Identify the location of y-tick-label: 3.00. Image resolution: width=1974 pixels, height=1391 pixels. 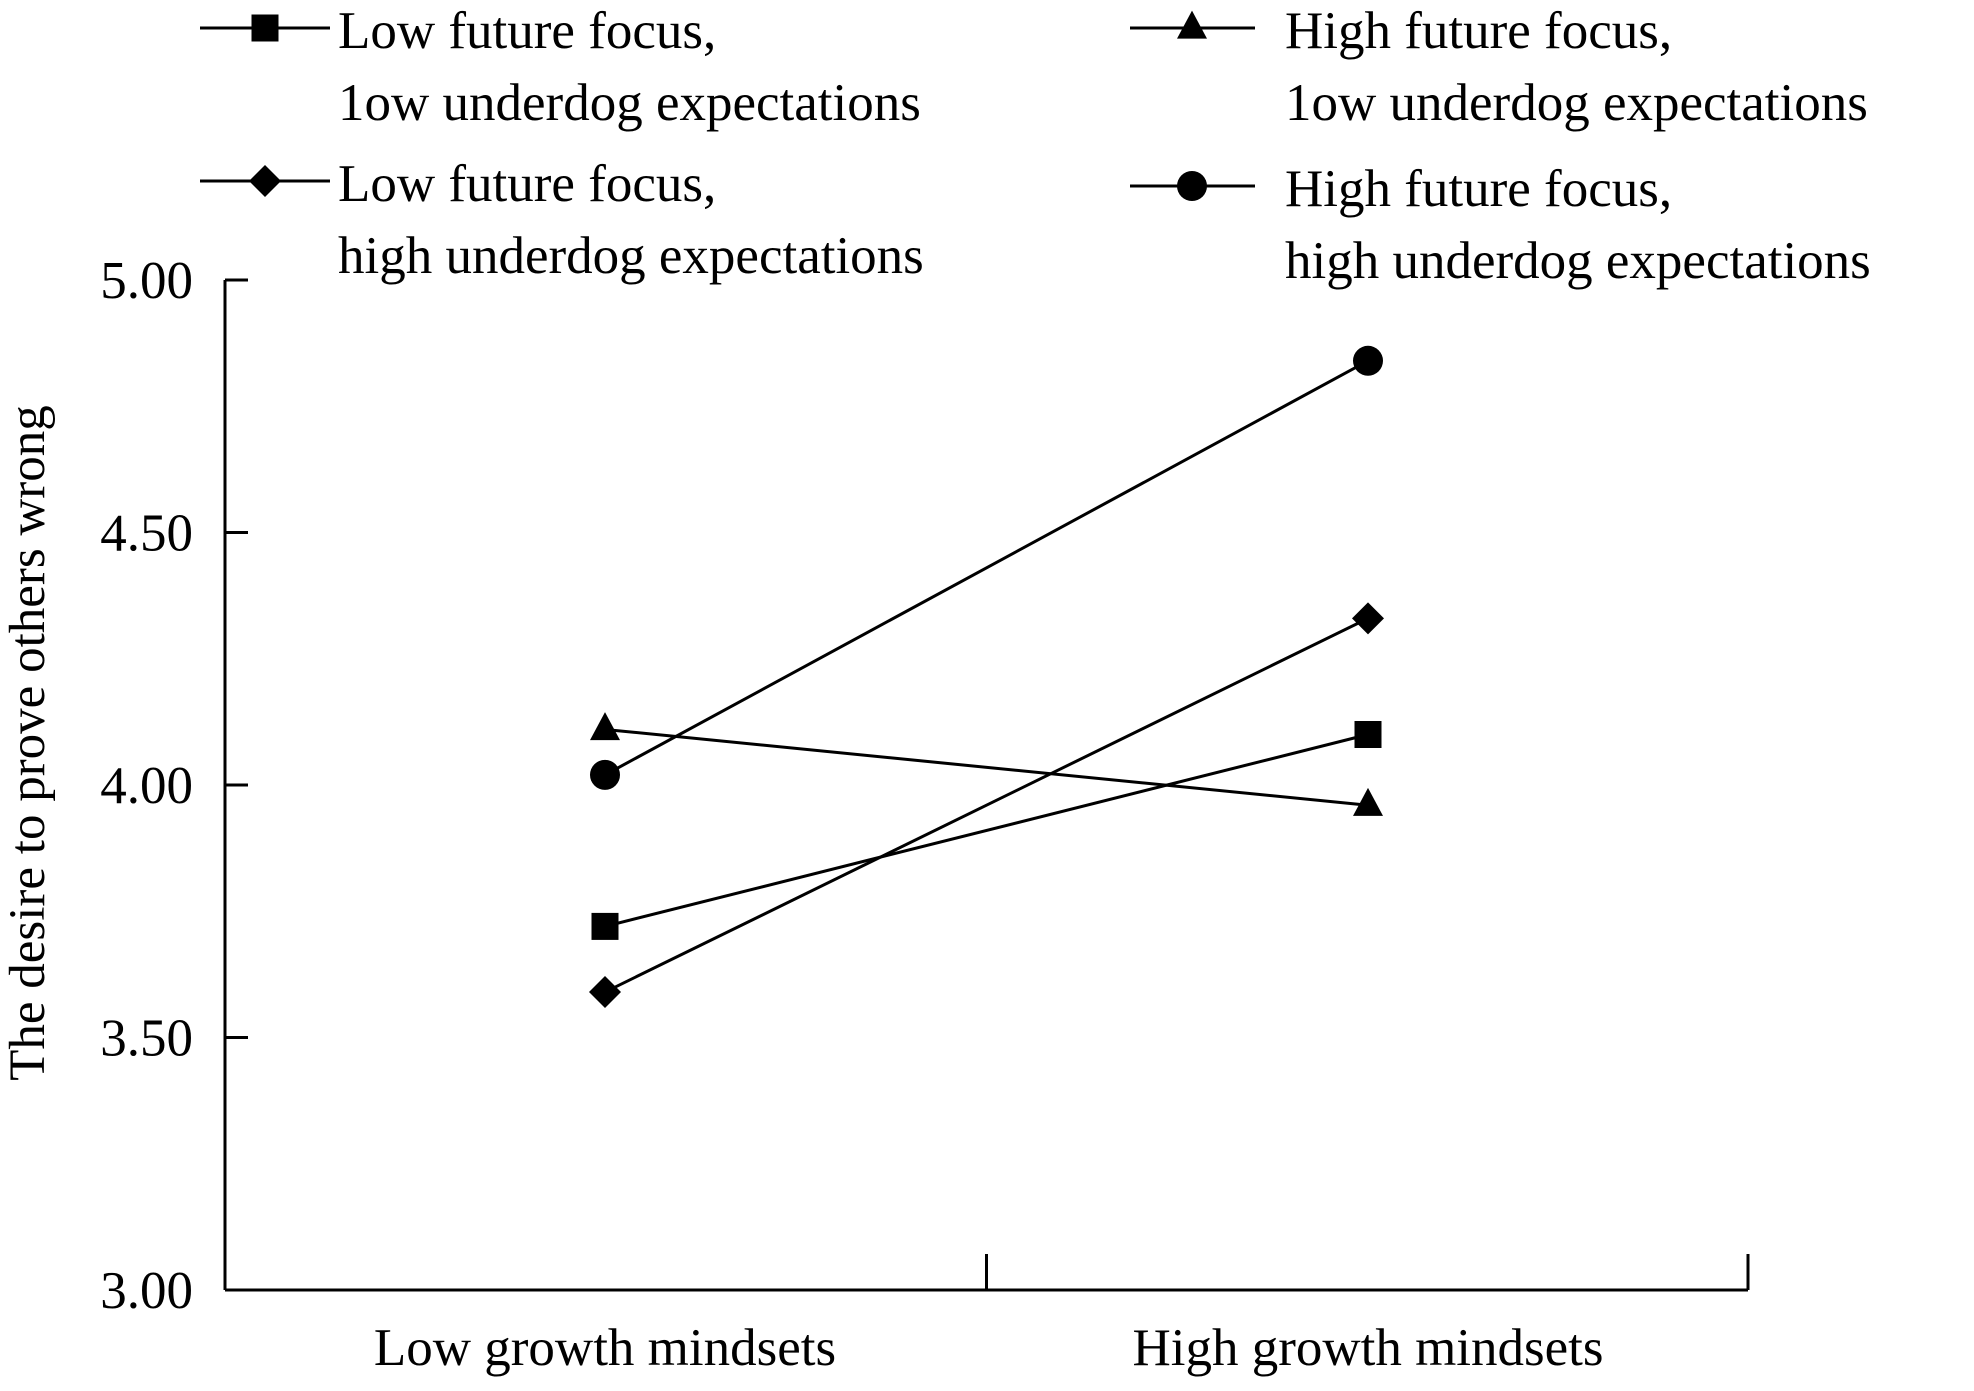
(146, 1291).